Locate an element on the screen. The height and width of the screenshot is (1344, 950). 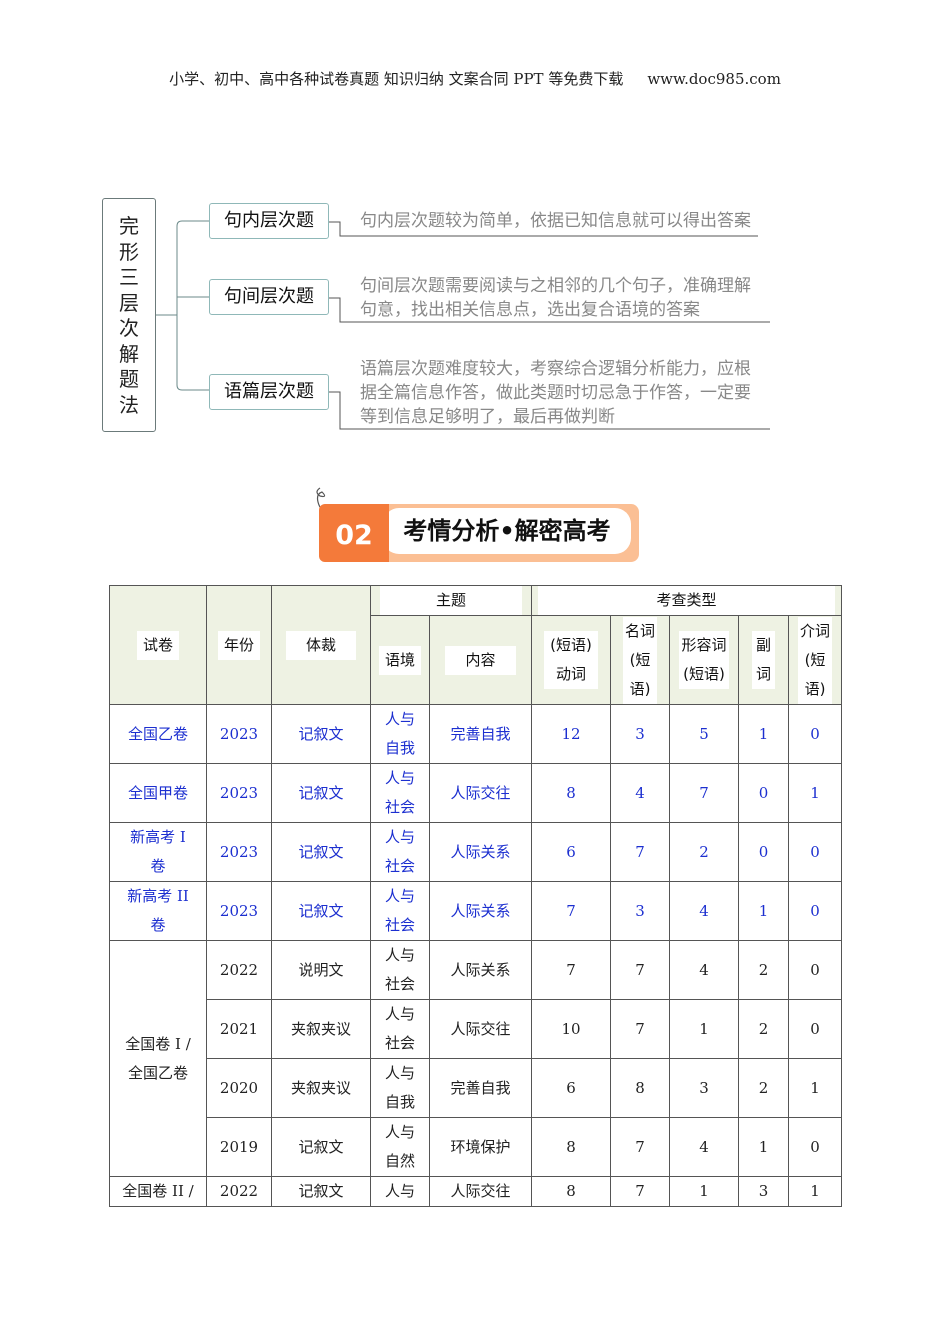
label: 内容 is located at coordinates (480, 660).